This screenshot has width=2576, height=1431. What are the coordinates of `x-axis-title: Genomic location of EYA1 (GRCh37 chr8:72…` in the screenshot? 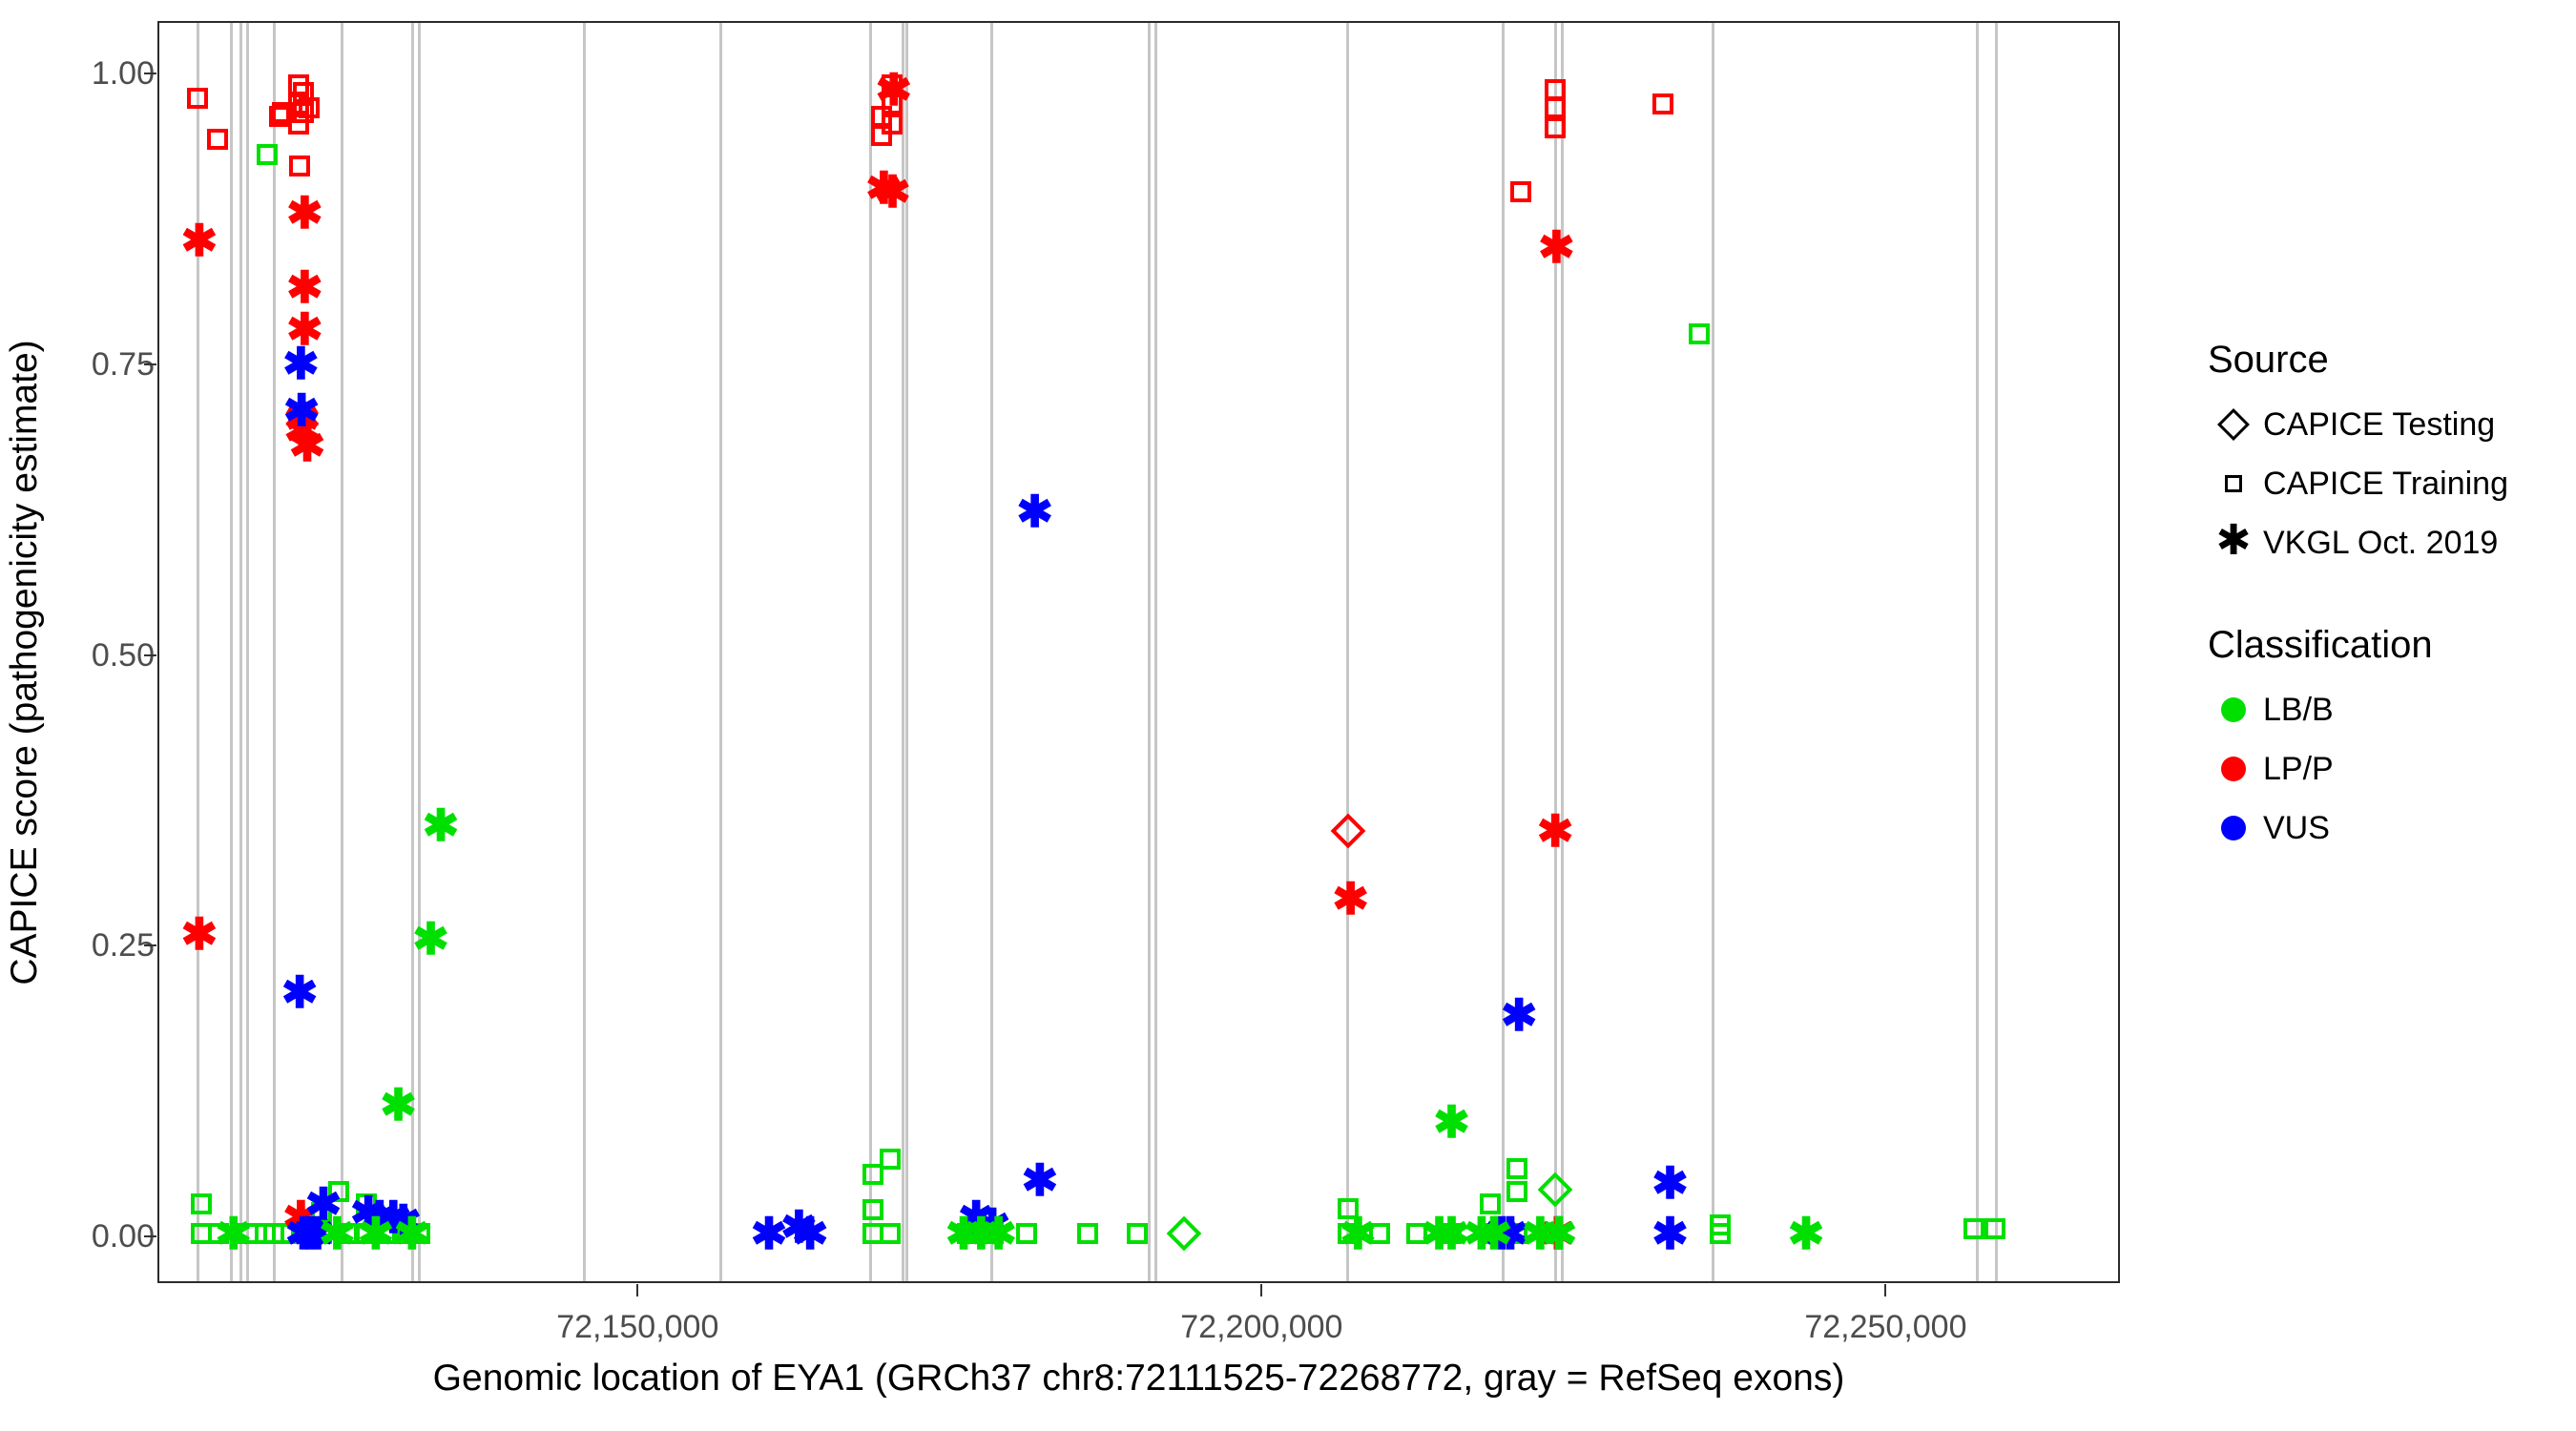 It's located at (1138, 1378).